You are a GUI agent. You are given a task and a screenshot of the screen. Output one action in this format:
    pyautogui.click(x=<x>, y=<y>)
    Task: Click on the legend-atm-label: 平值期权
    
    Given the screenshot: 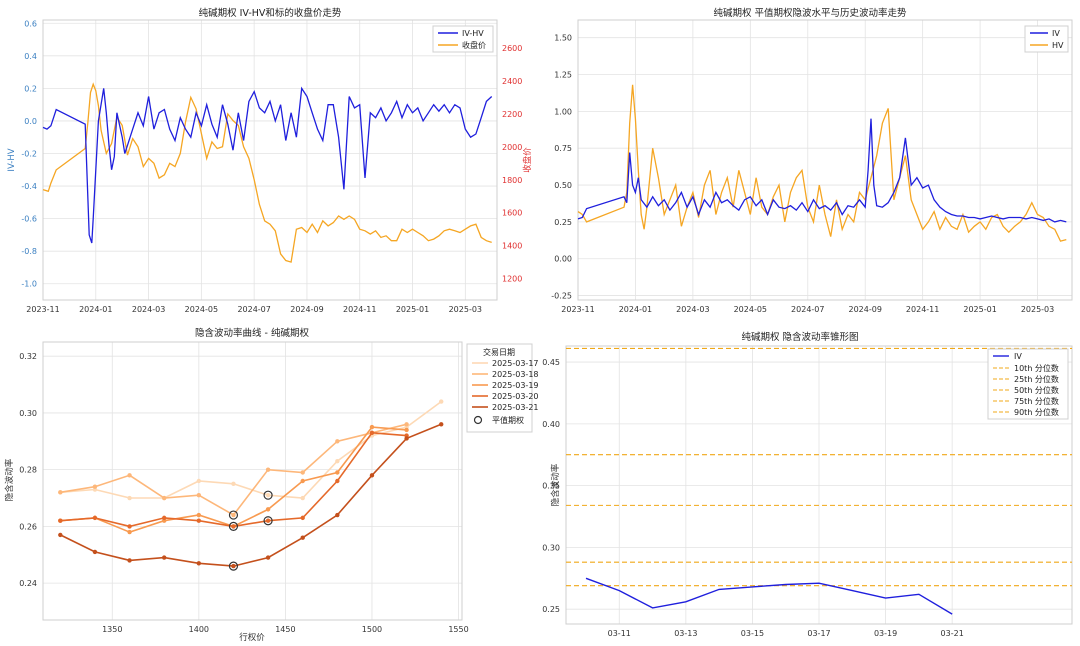 What is the action you would take?
    pyautogui.click(x=508, y=420)
    